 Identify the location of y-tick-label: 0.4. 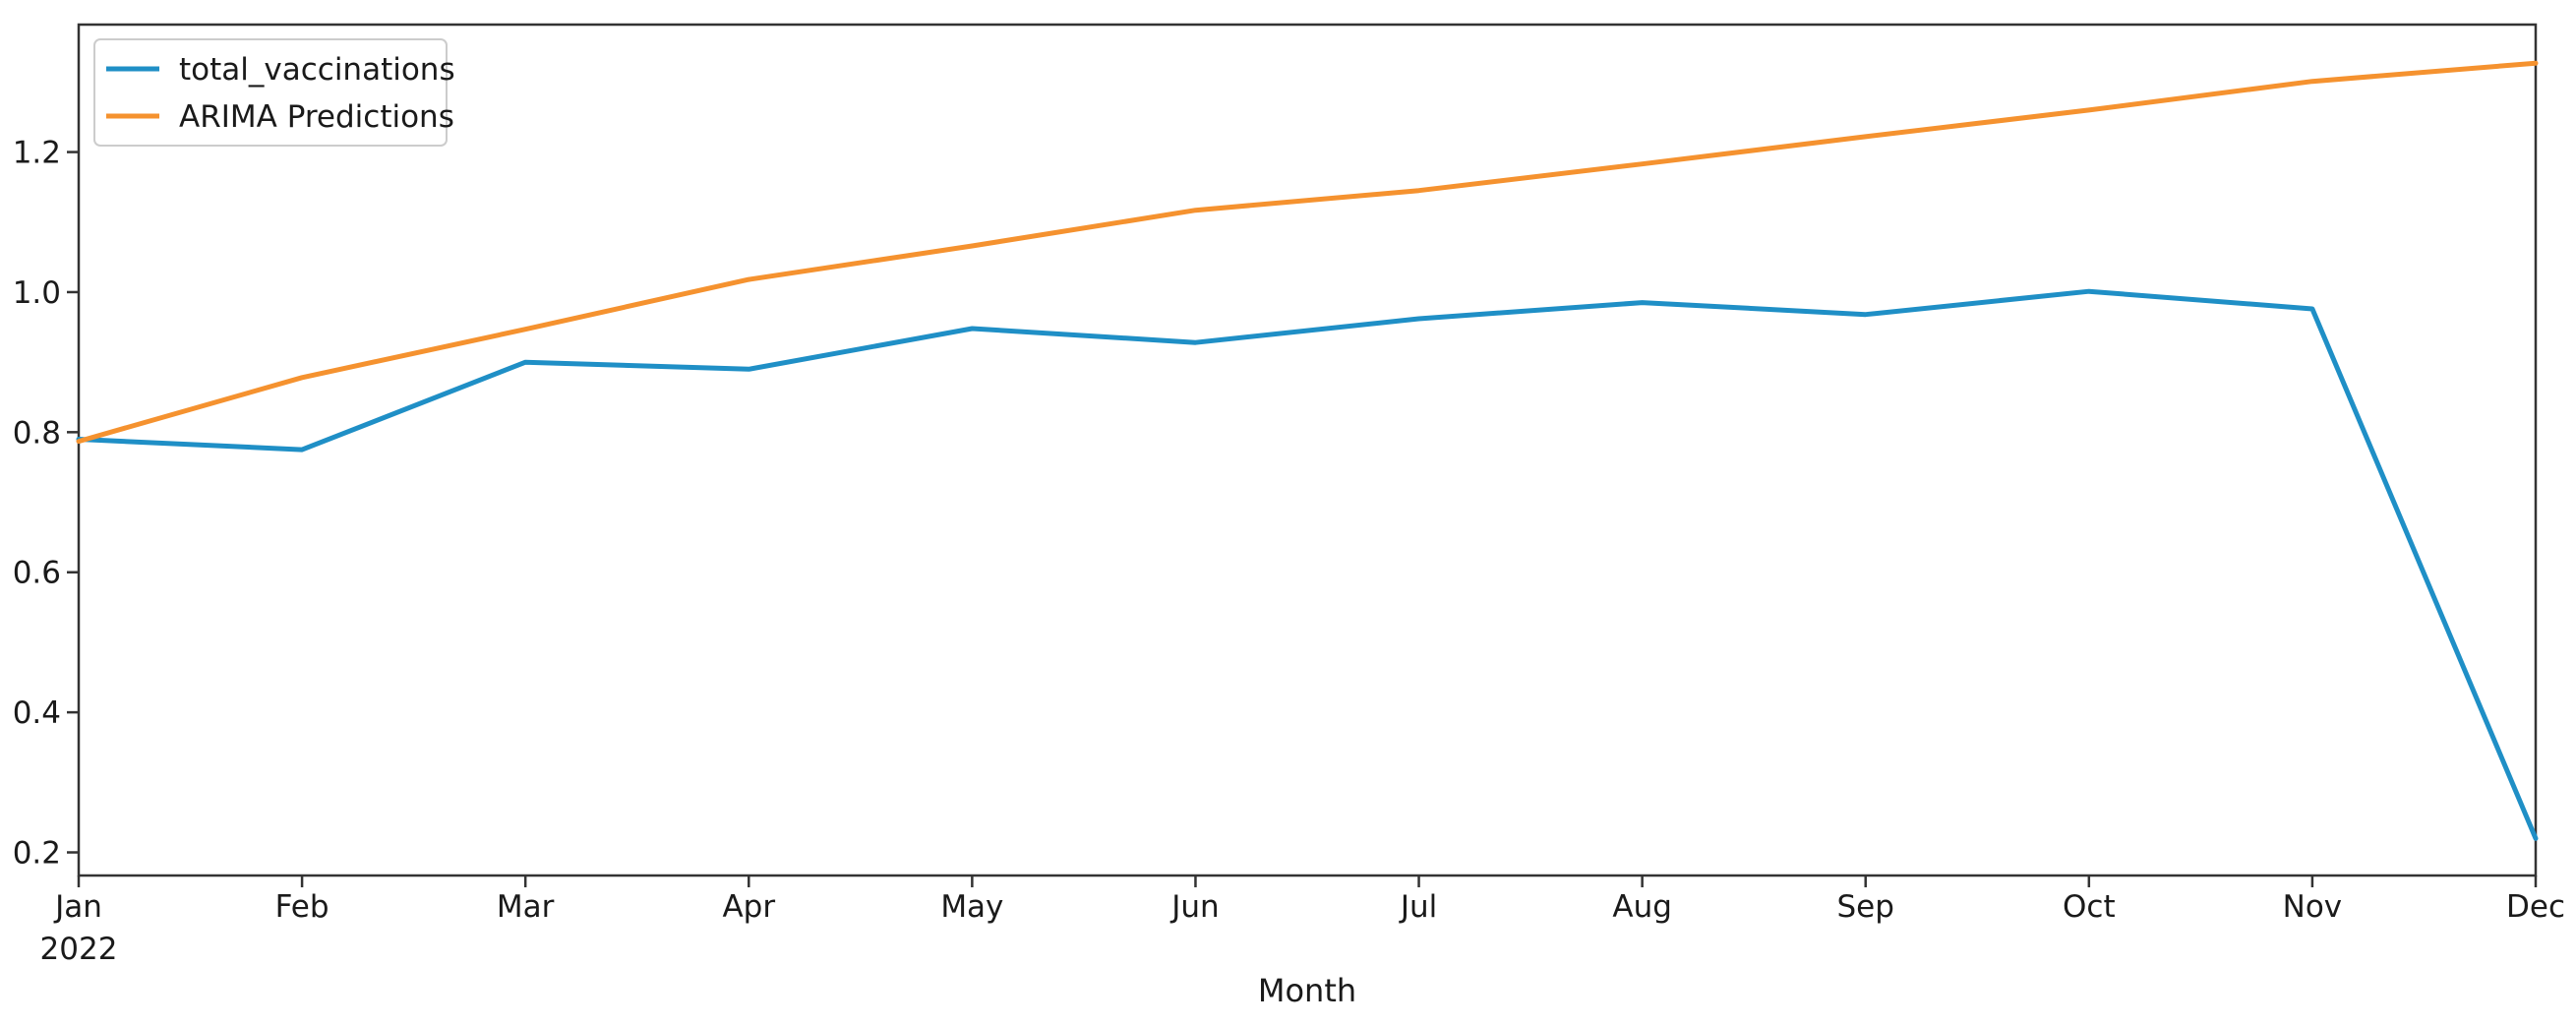
(37, 713).